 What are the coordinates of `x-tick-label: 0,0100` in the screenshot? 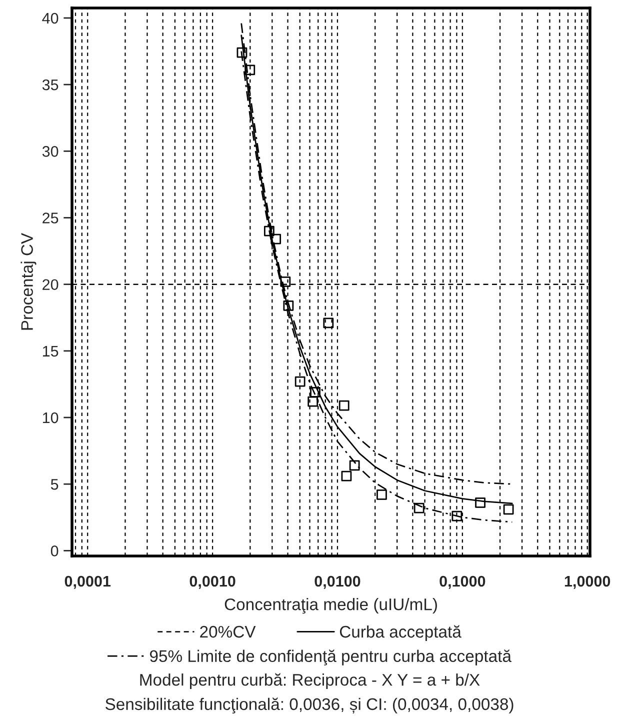 It's located at (337, 582).